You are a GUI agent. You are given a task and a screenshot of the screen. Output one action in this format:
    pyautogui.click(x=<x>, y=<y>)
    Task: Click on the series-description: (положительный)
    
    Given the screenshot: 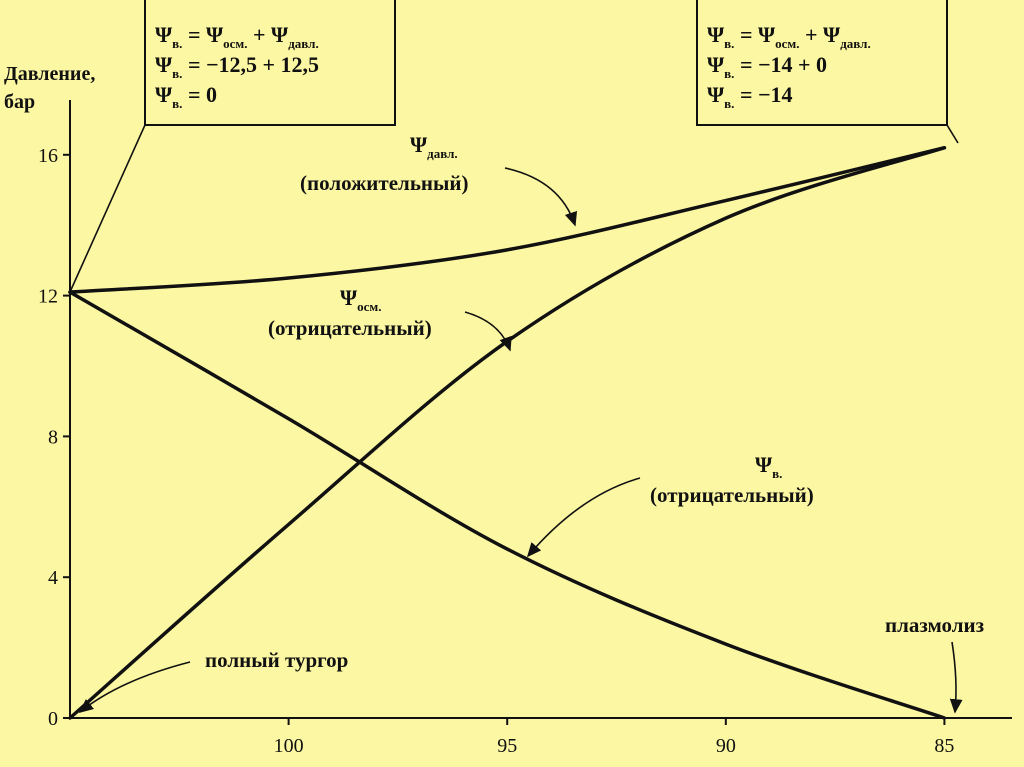 What is the action you would take?
    pyautogui.click(x=384, y=183)
    